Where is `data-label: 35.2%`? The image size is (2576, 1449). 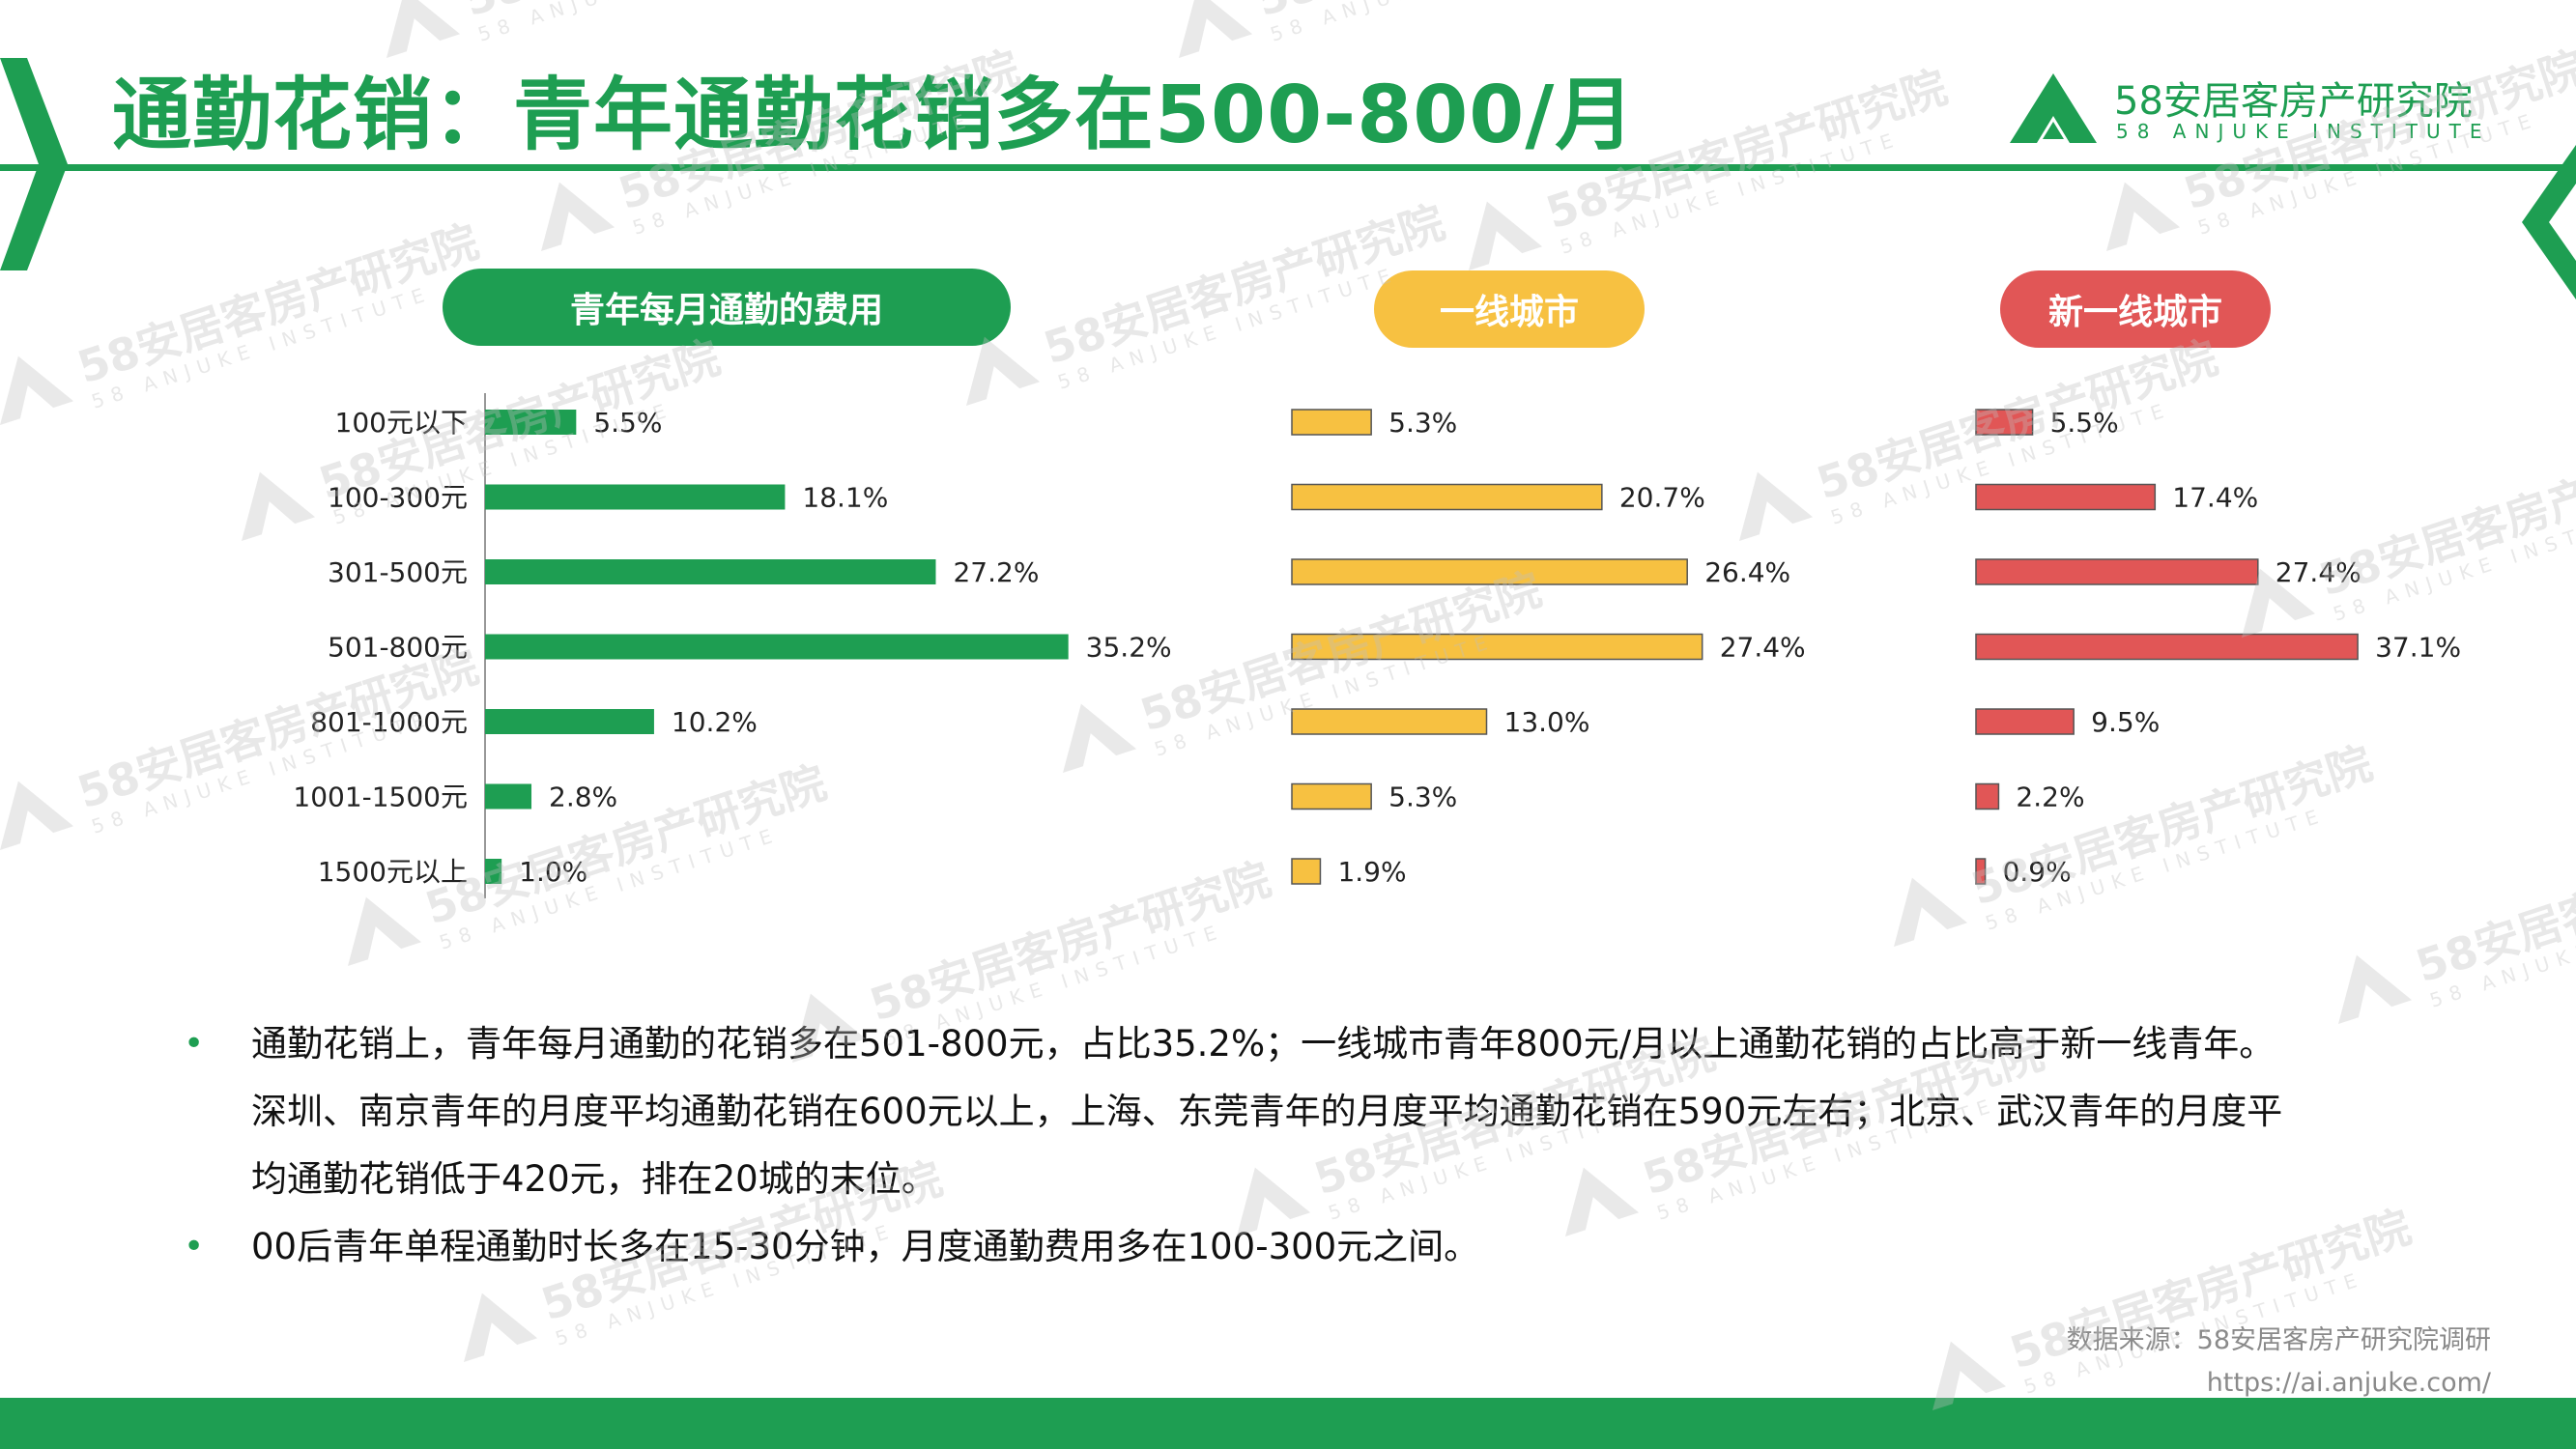 data-label: 35.2% is located at coordinates (1129, 648).